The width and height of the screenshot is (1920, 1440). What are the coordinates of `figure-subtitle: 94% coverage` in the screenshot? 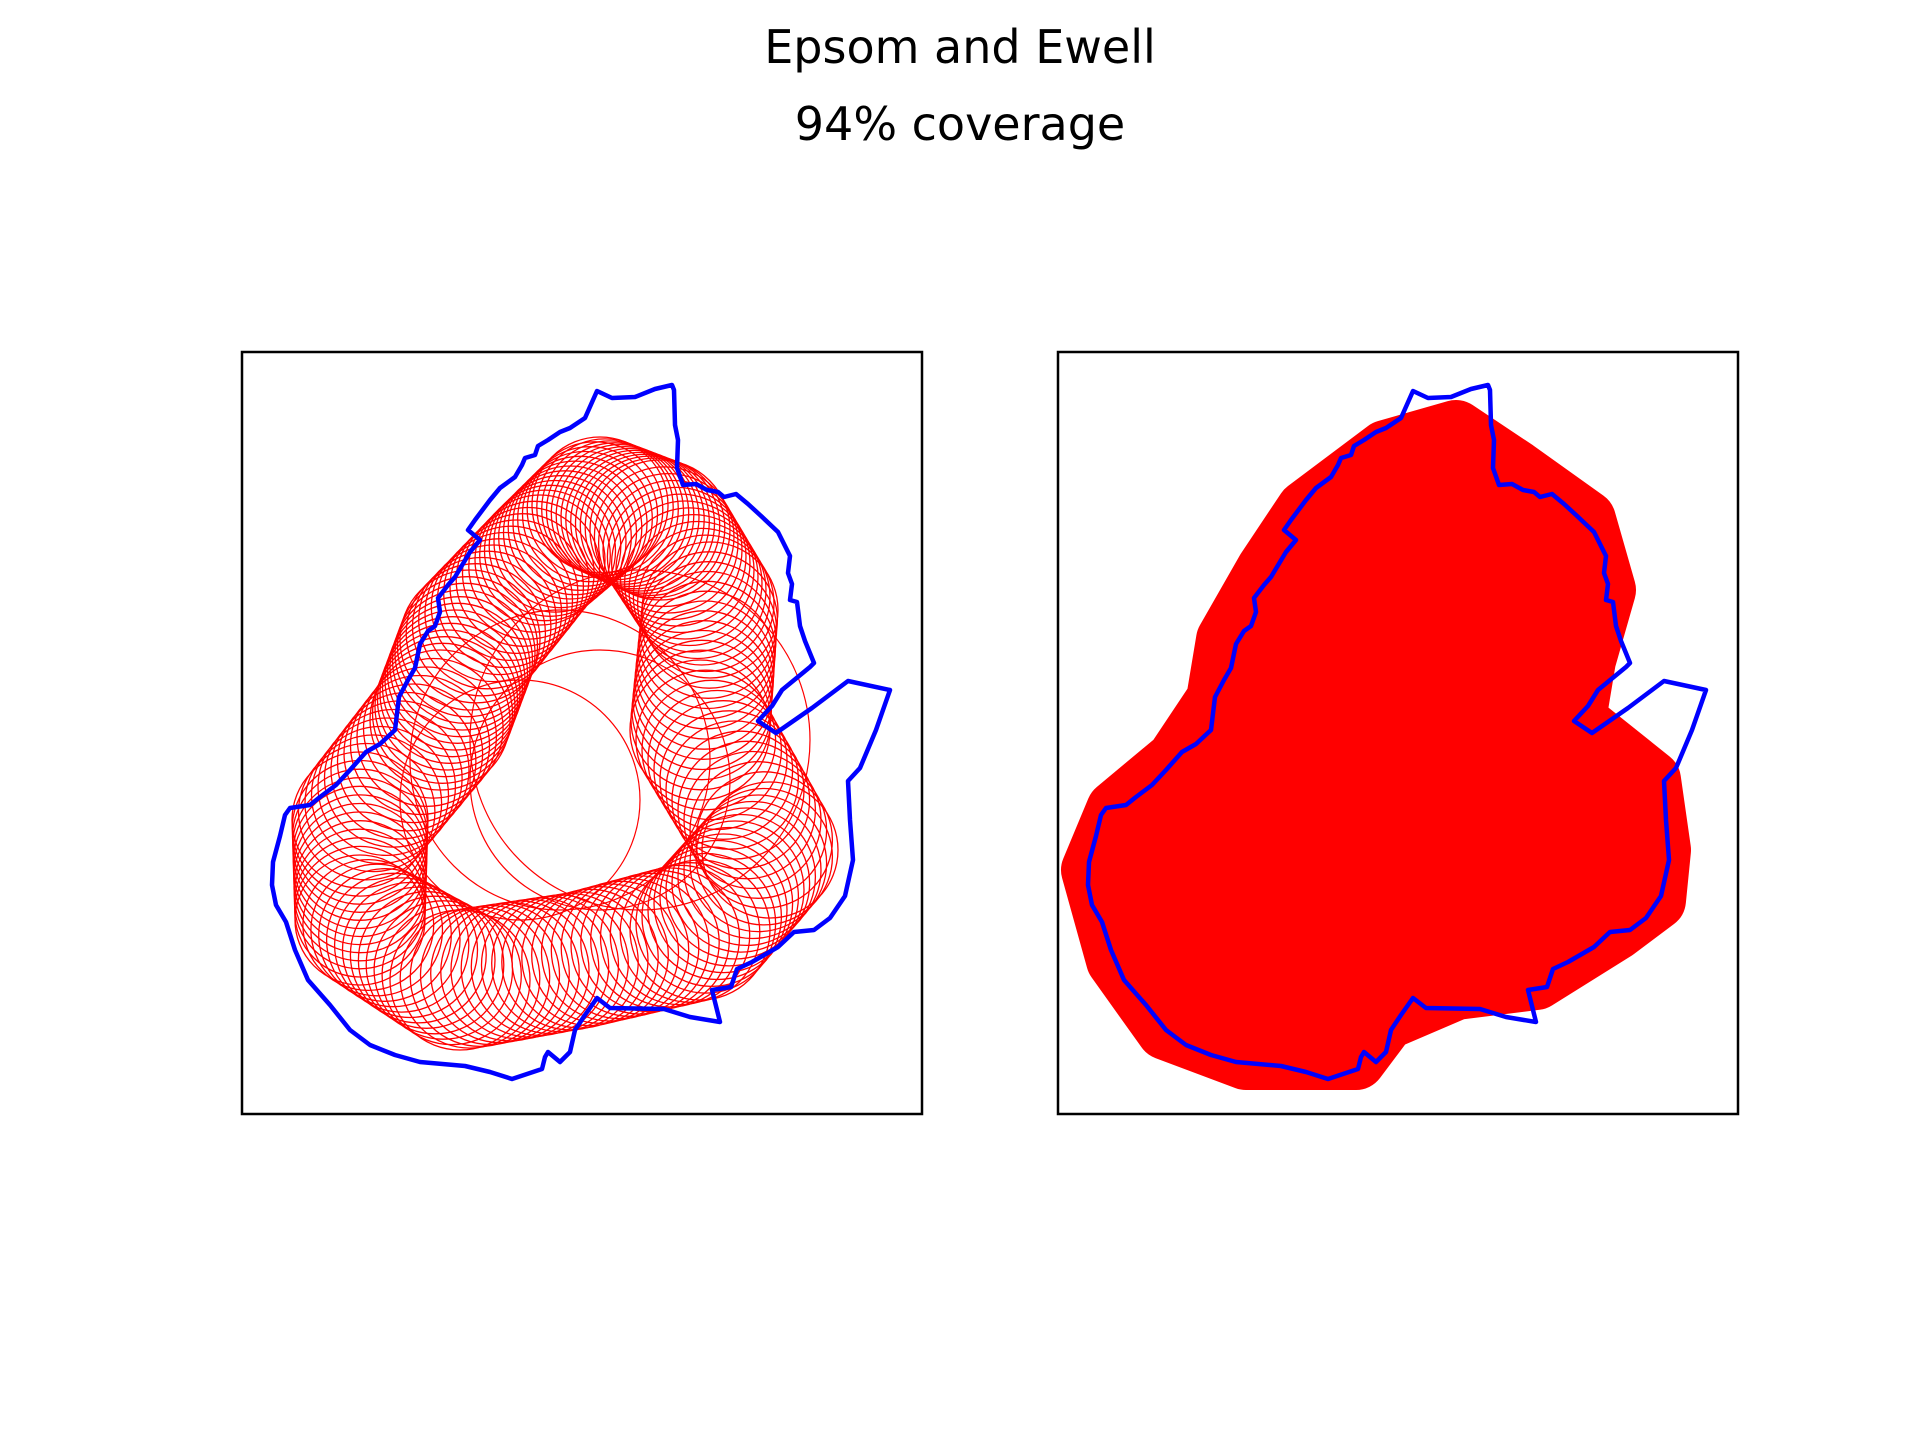 It's located at (960, 124).